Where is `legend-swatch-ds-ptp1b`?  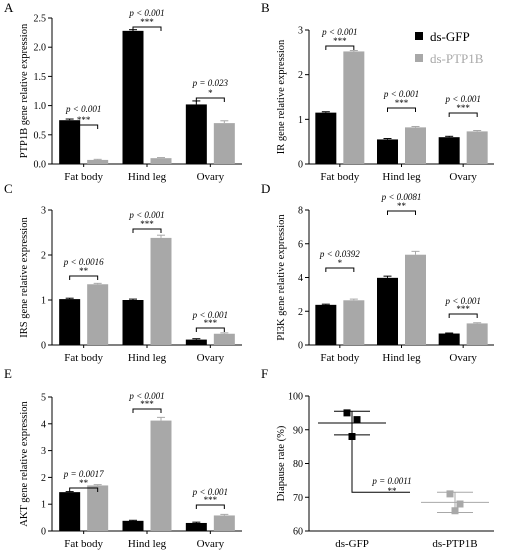
legend-swatch-ds-ptp1b is located at coordinates (419, 58).